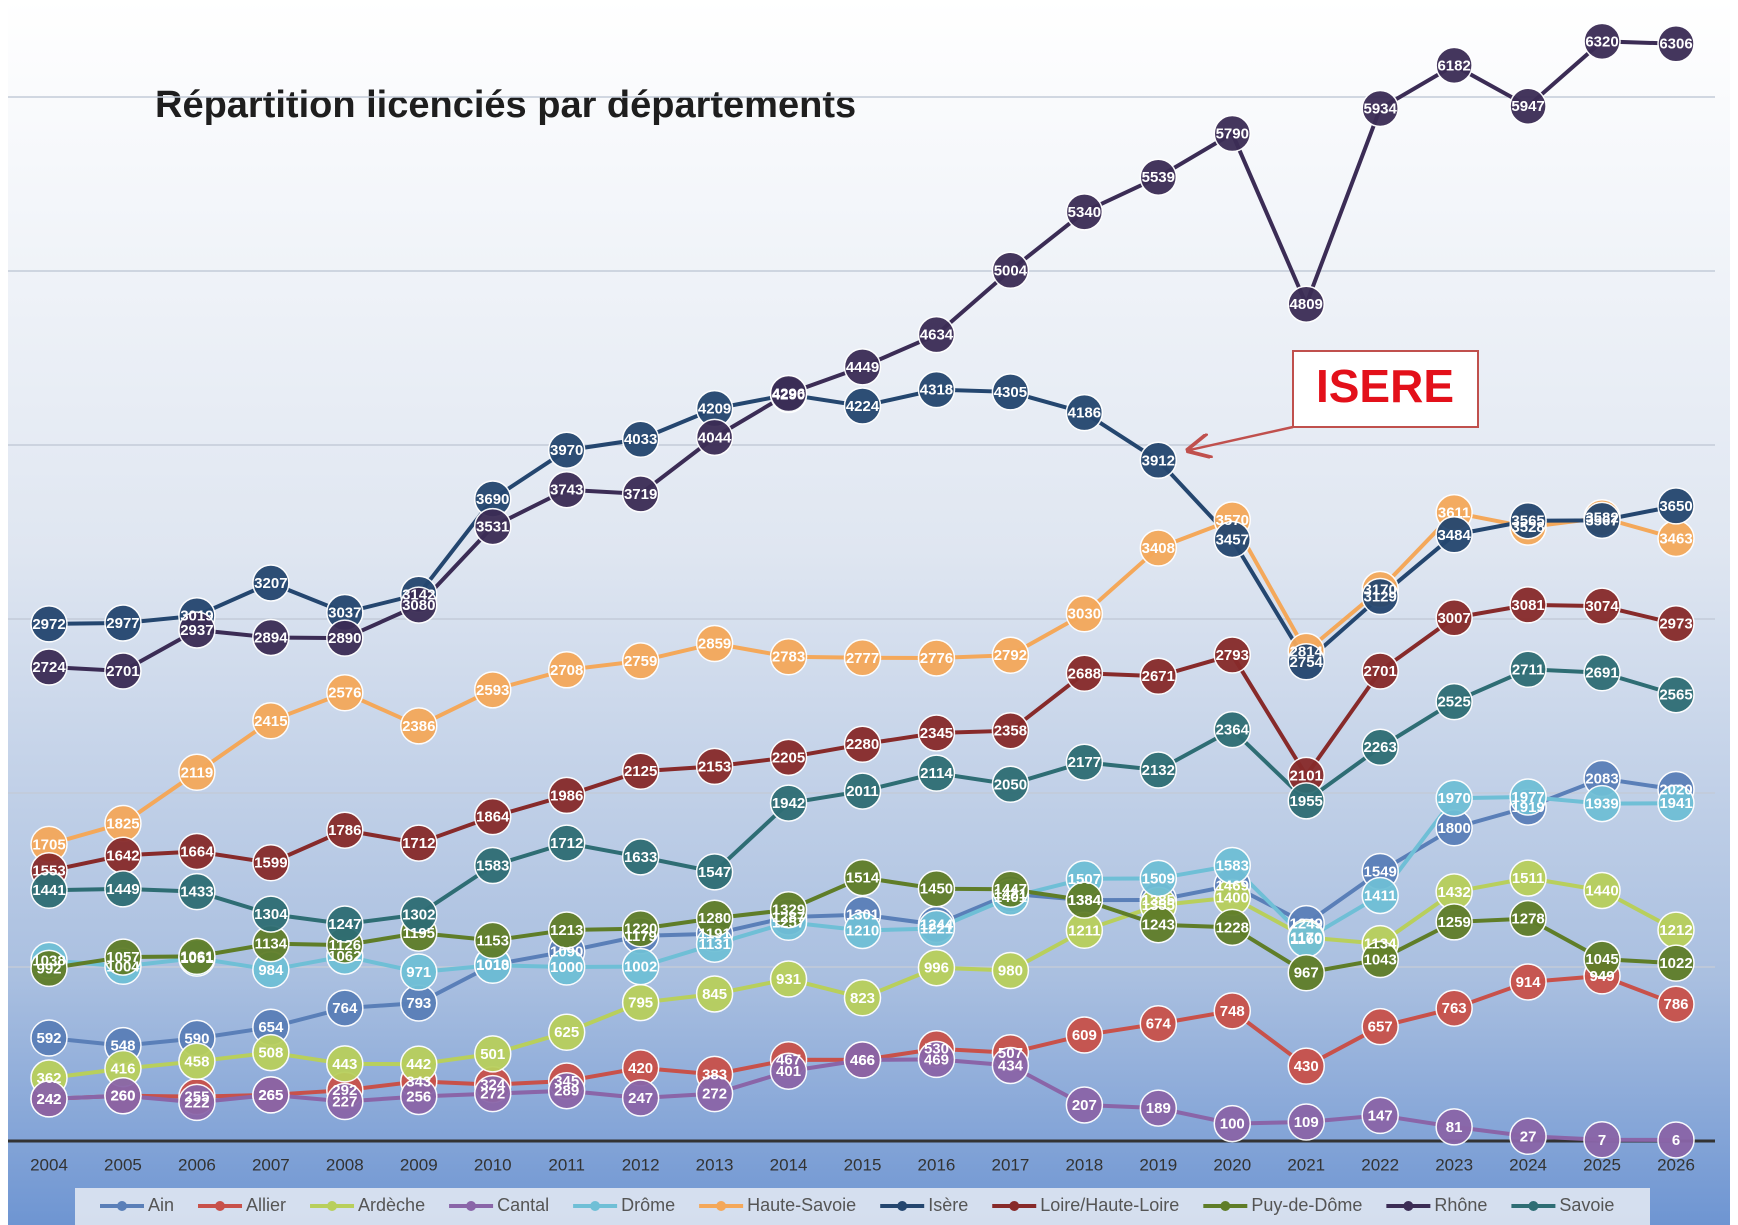 This screenshot has height=1225, width=1738. I want to click on data-label: 1004, so click(123, 966).